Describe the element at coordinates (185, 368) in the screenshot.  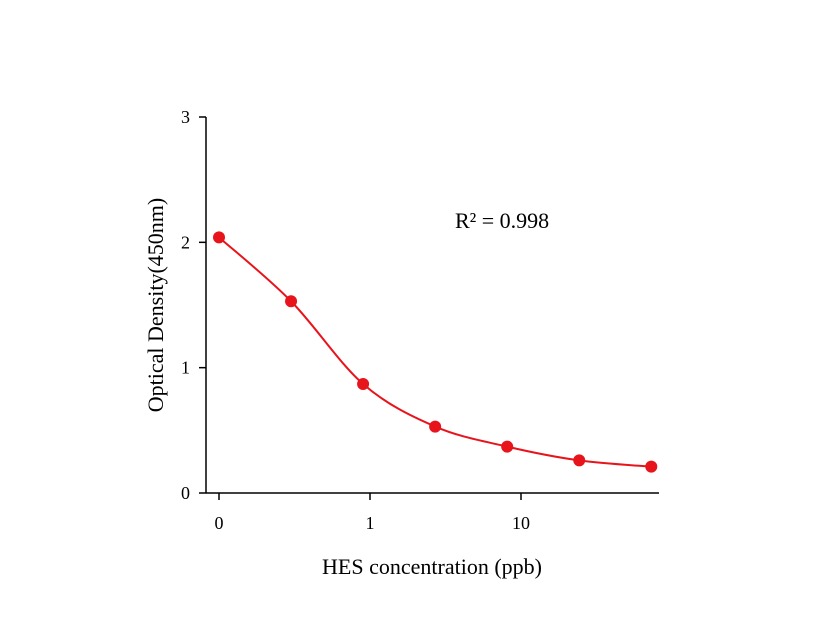
I see `y-tick-label: 1` at that location.